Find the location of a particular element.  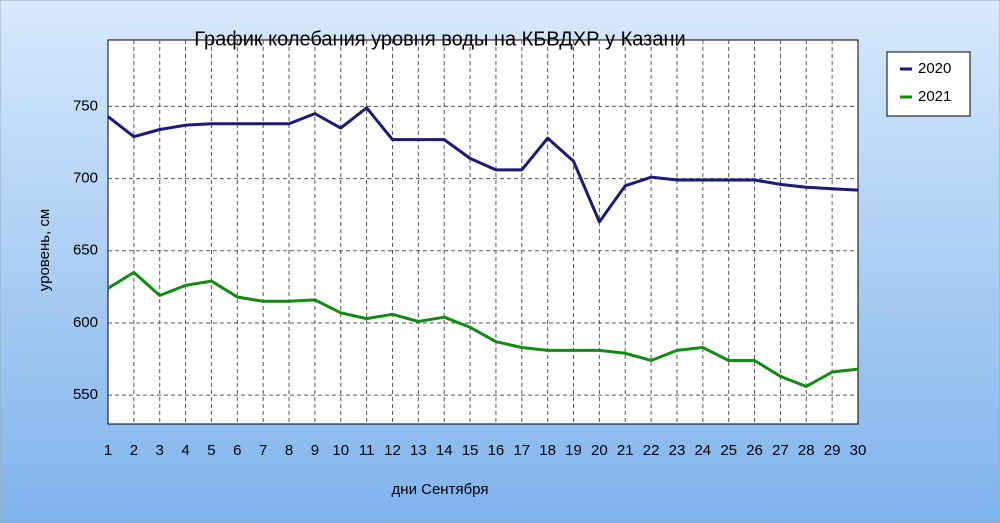

x-tick-label: 15 is located at coordinates (470, 450).